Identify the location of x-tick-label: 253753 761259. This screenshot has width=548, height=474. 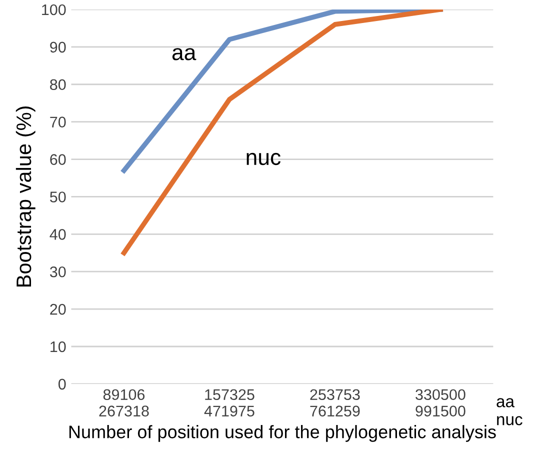
(335, 402).